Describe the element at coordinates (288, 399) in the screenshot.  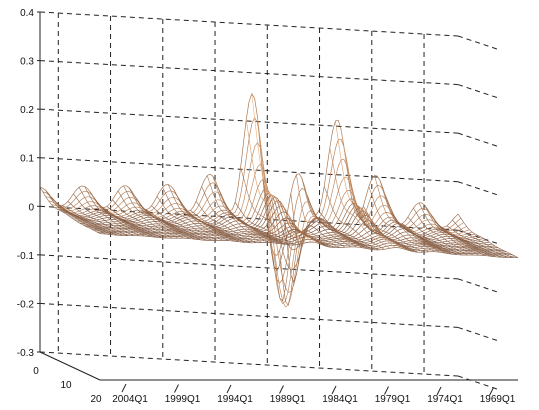
I see `time-tick-label: 1989Q1` at that location.